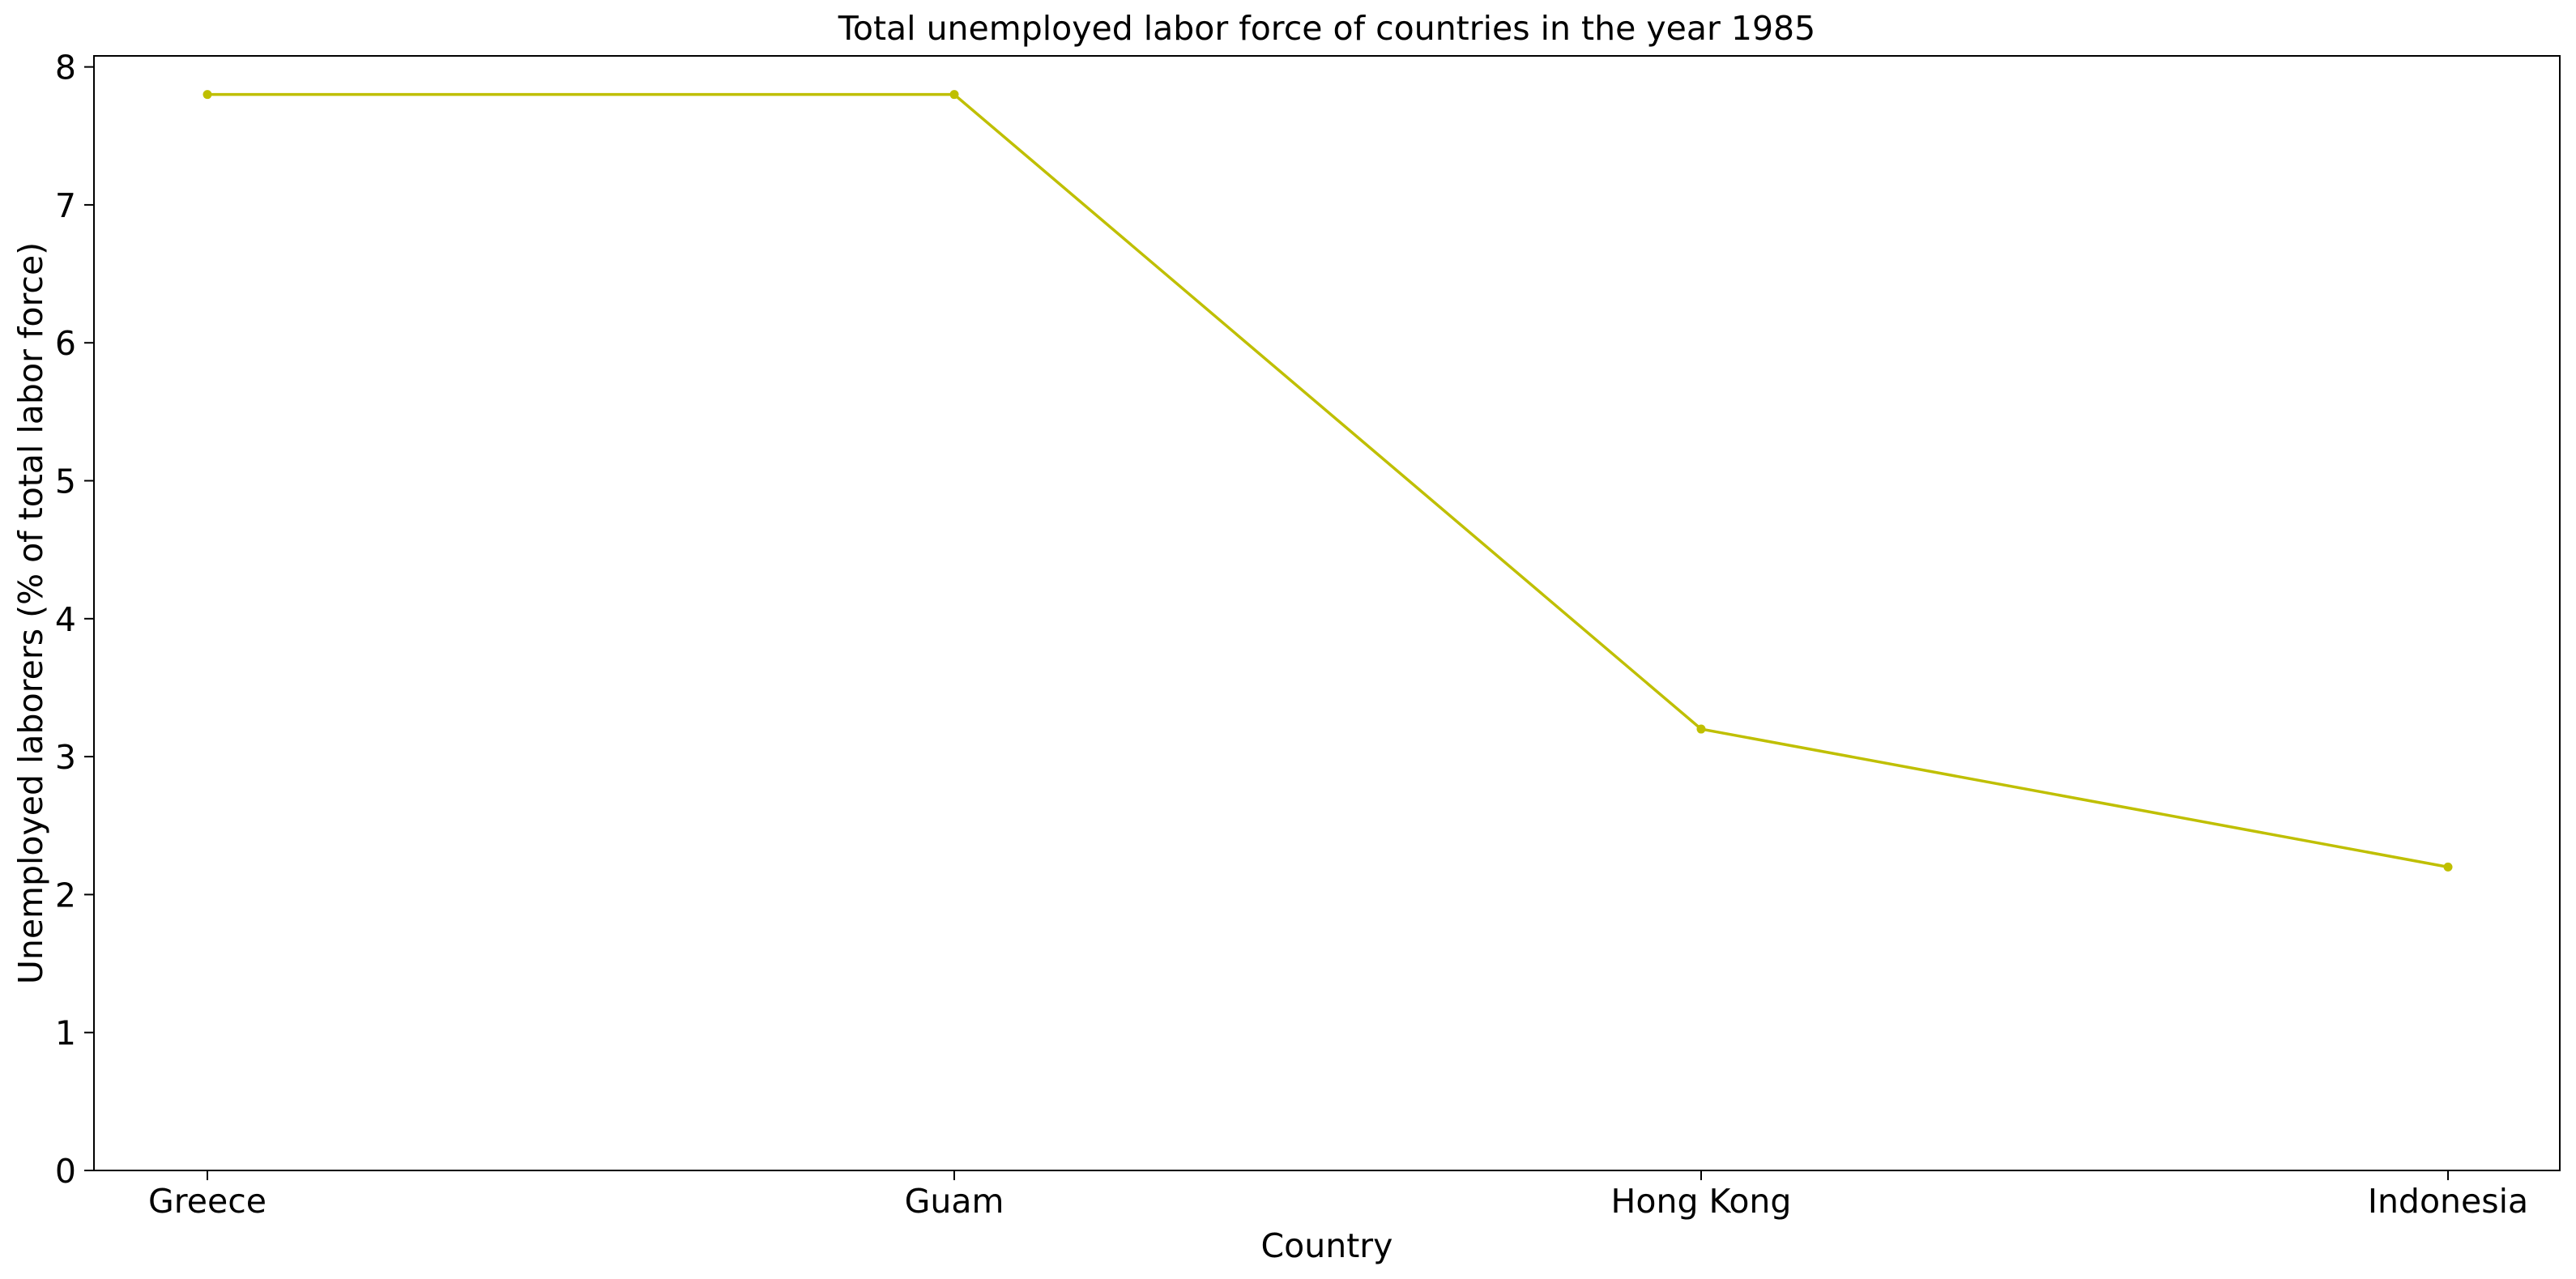  Describe the element at coordinates (1327, 1245) in the screenshot. I see `x-axis-label: Country` at that location.